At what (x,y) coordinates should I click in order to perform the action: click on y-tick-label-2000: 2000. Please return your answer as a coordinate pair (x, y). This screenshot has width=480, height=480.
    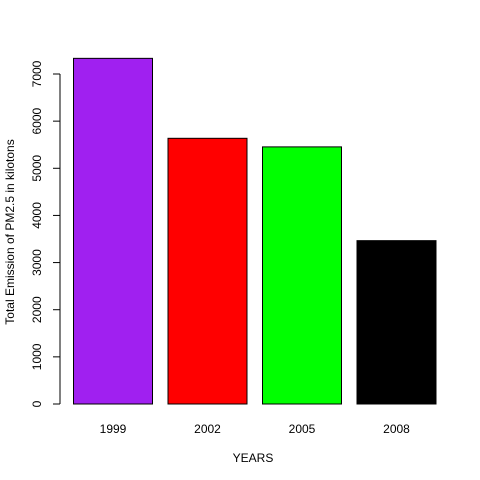
    Looking at the image, I should click on (37, 309).